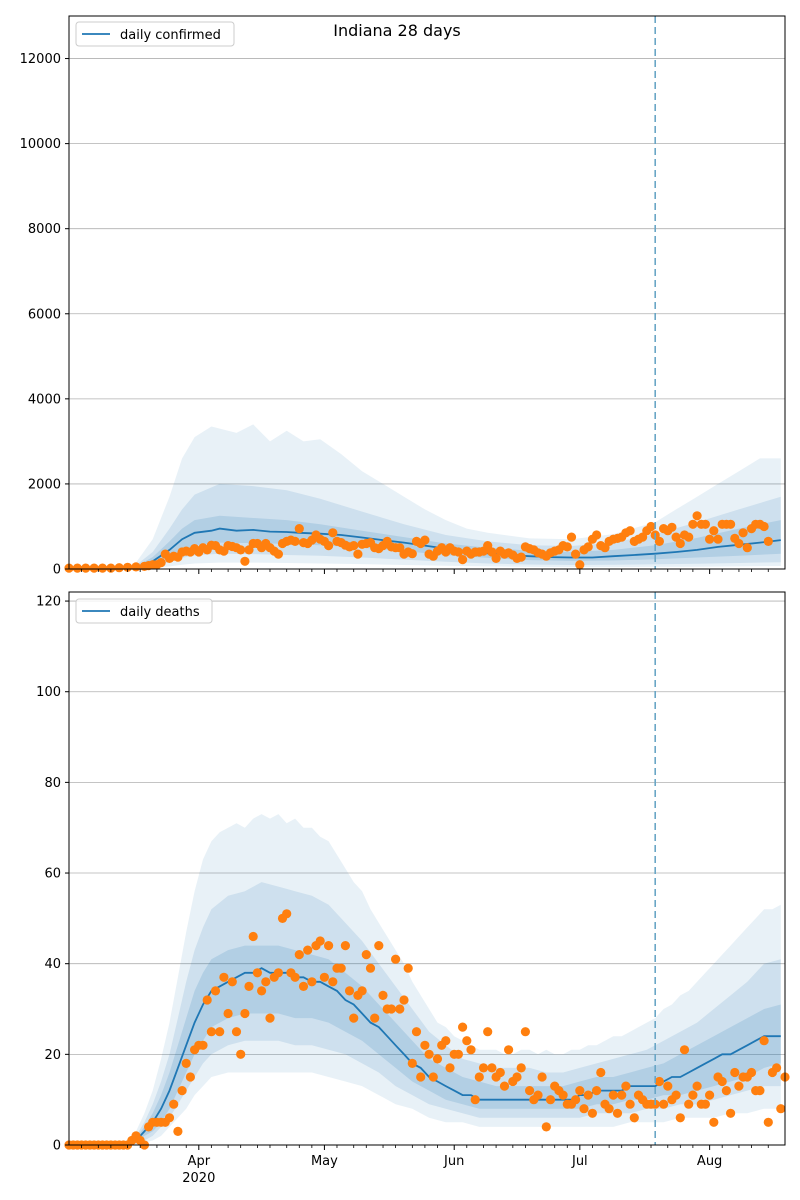 Image resolution: width=800 pixels, height=1200 pixels. I want to click on confirmed-y-ticks: 0 2000 4000 6000 8000 10000 12000, so click(44, 315).